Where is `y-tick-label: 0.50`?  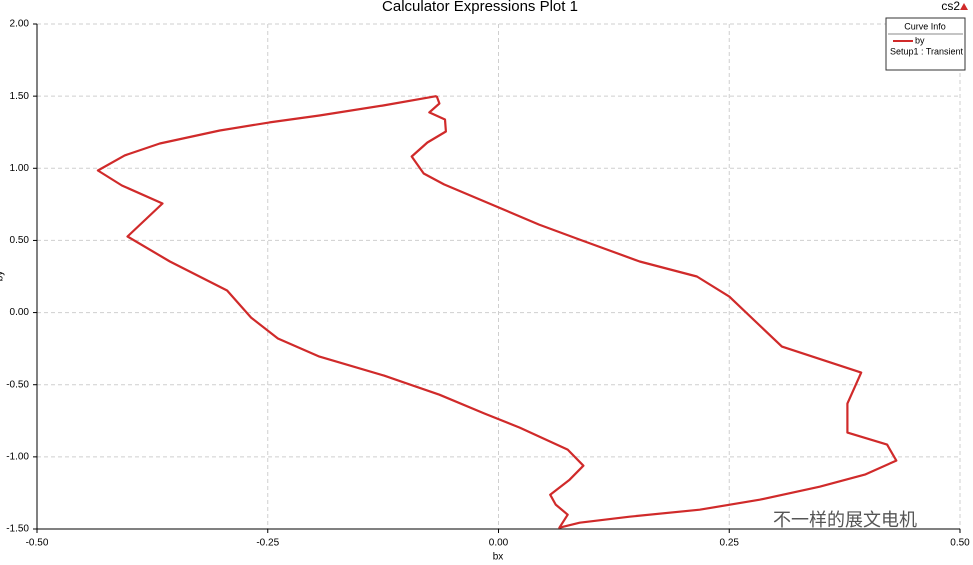
y-tick-label: 0.50 is located at coordinates (20, 240).